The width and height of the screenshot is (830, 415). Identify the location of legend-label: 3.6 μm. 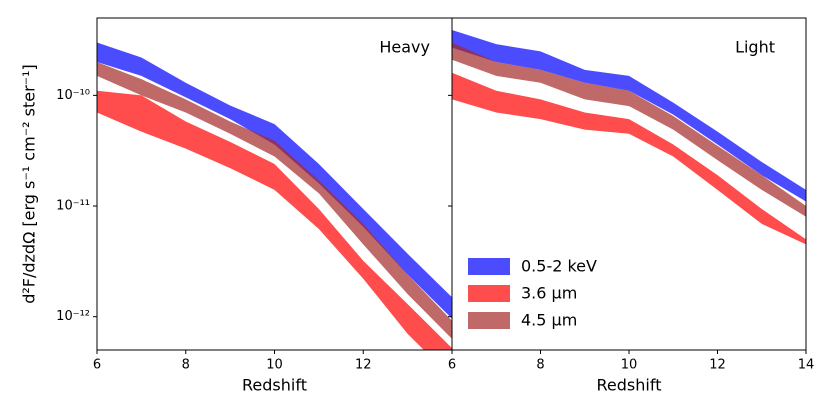
(549, 293).